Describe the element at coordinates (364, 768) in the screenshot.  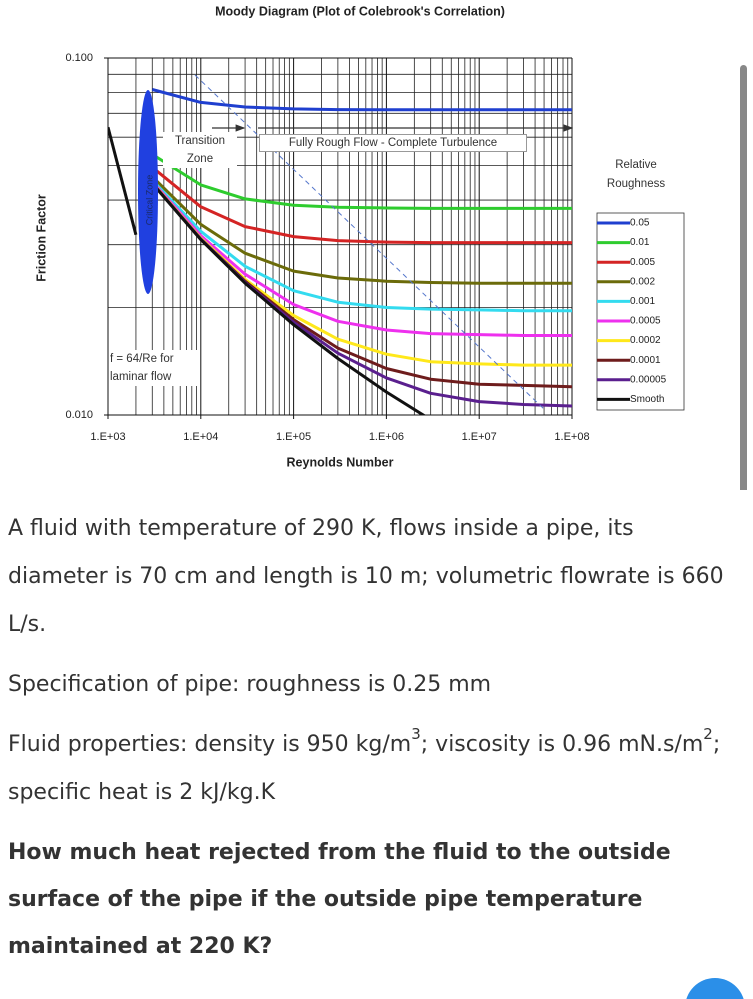
I see `text: ; specific heat is 2 kJ/kg.K` at that location.